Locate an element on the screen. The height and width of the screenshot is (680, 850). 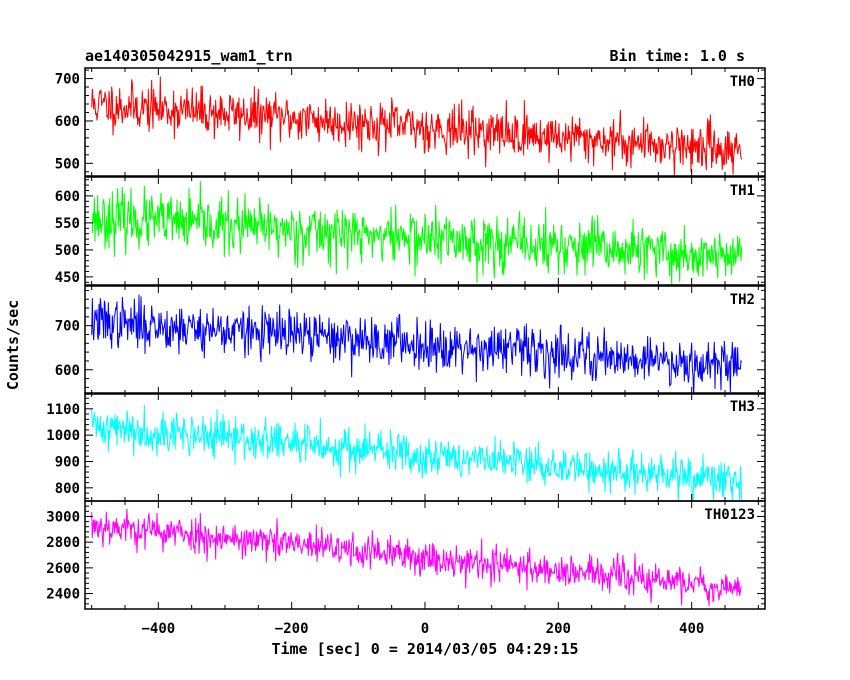
y-tick-label: 3000 is located at coordinates (63, 517).